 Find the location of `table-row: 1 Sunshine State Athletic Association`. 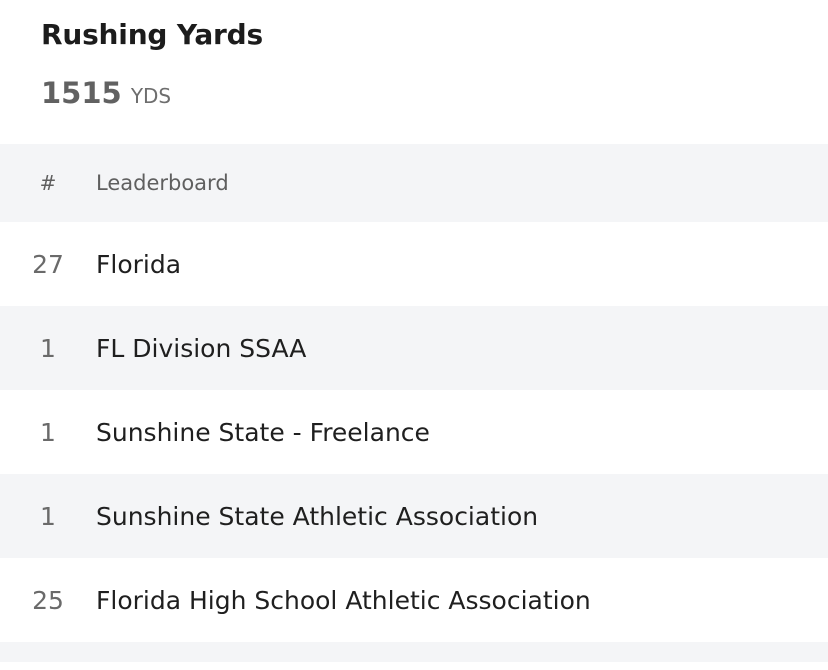

table-row: 1 Sunshine State Athletic Association is located at coordinates (414, 516).